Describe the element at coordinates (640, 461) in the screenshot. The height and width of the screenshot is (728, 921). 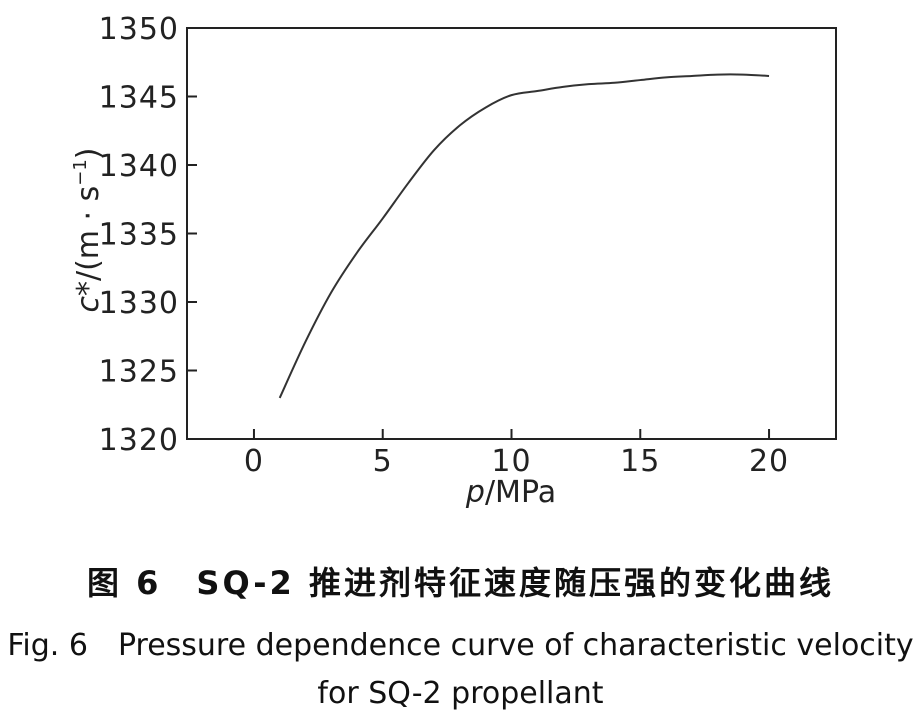
I see `x-tick-label: 15` at that location.